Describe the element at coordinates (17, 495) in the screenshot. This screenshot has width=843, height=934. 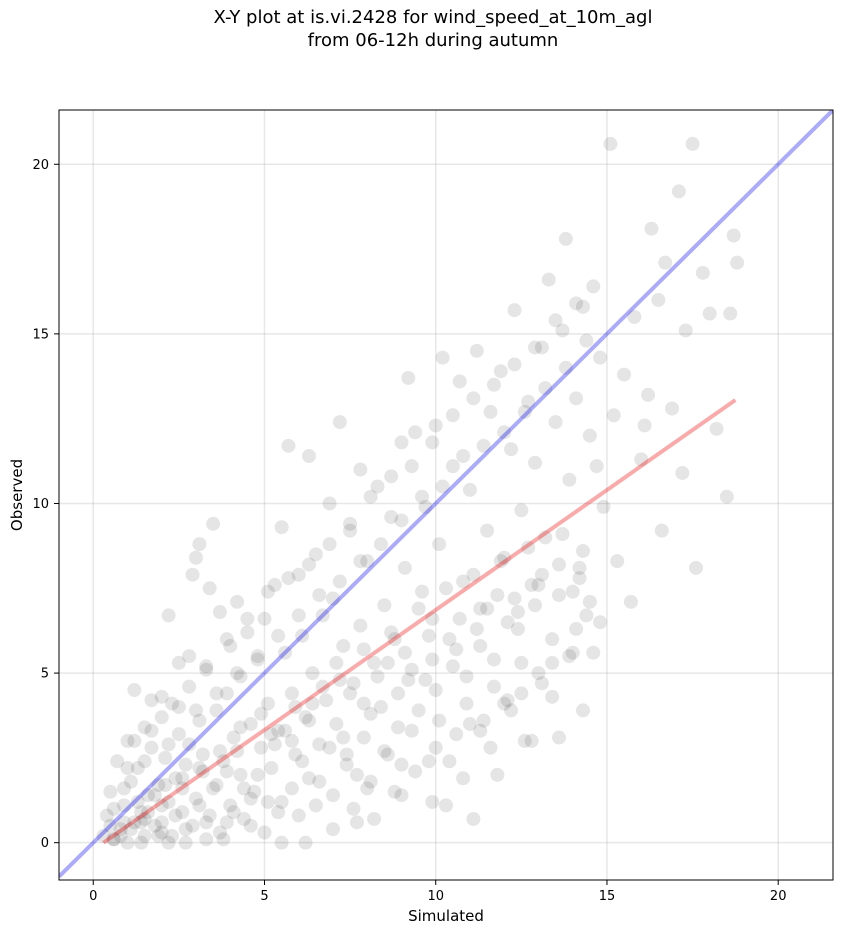
I see `y-axis-label: Observed` at that location.